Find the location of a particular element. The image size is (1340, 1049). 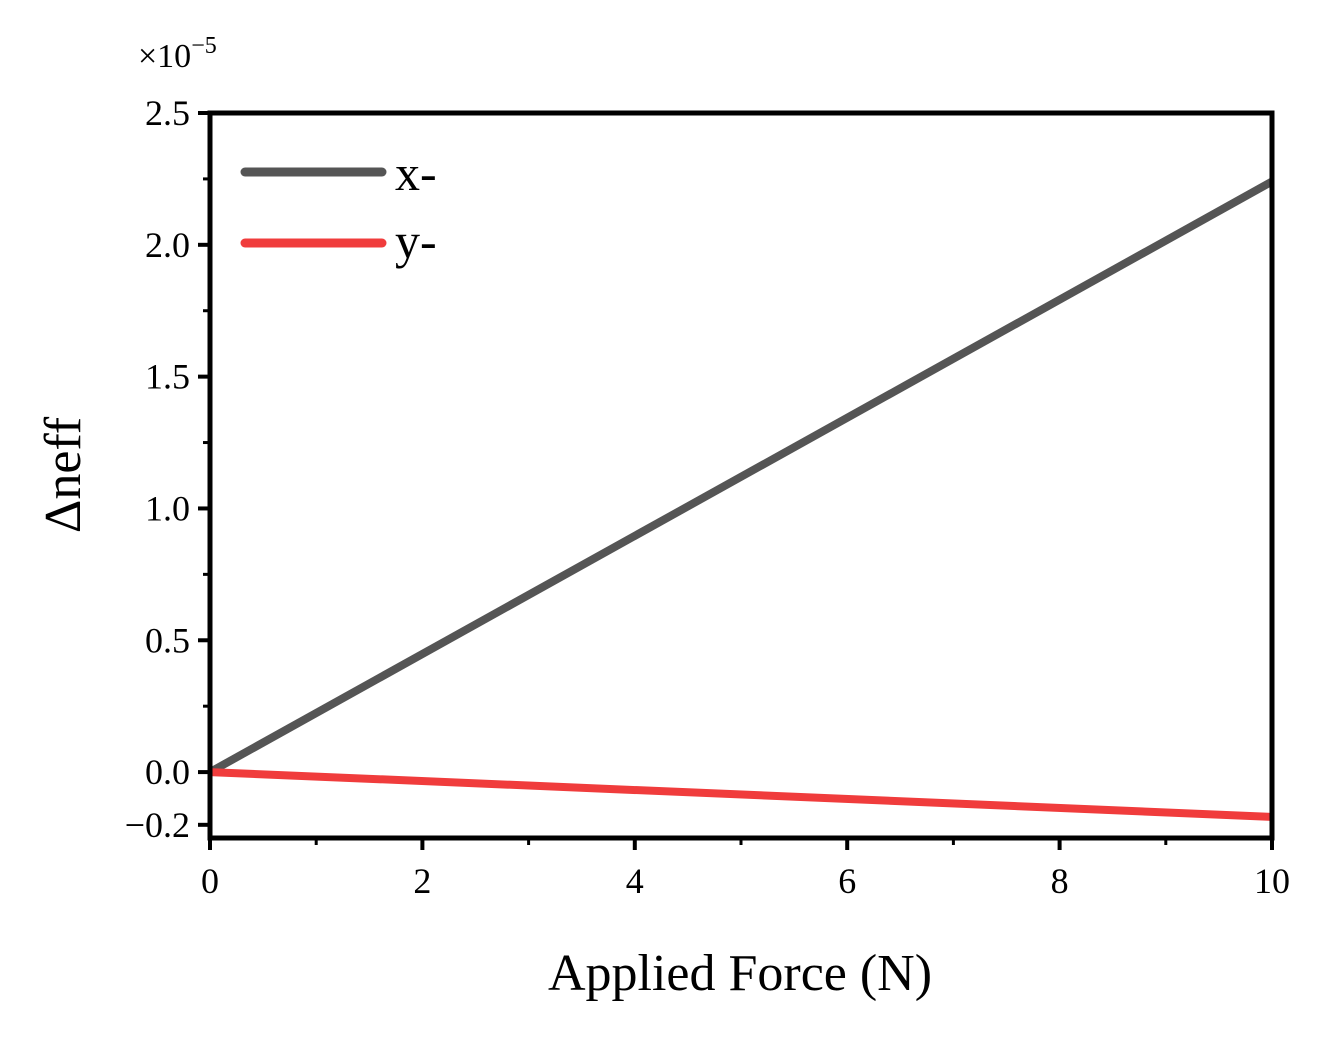

y-axis-title: Δneff is located at coordinates (63, 474).